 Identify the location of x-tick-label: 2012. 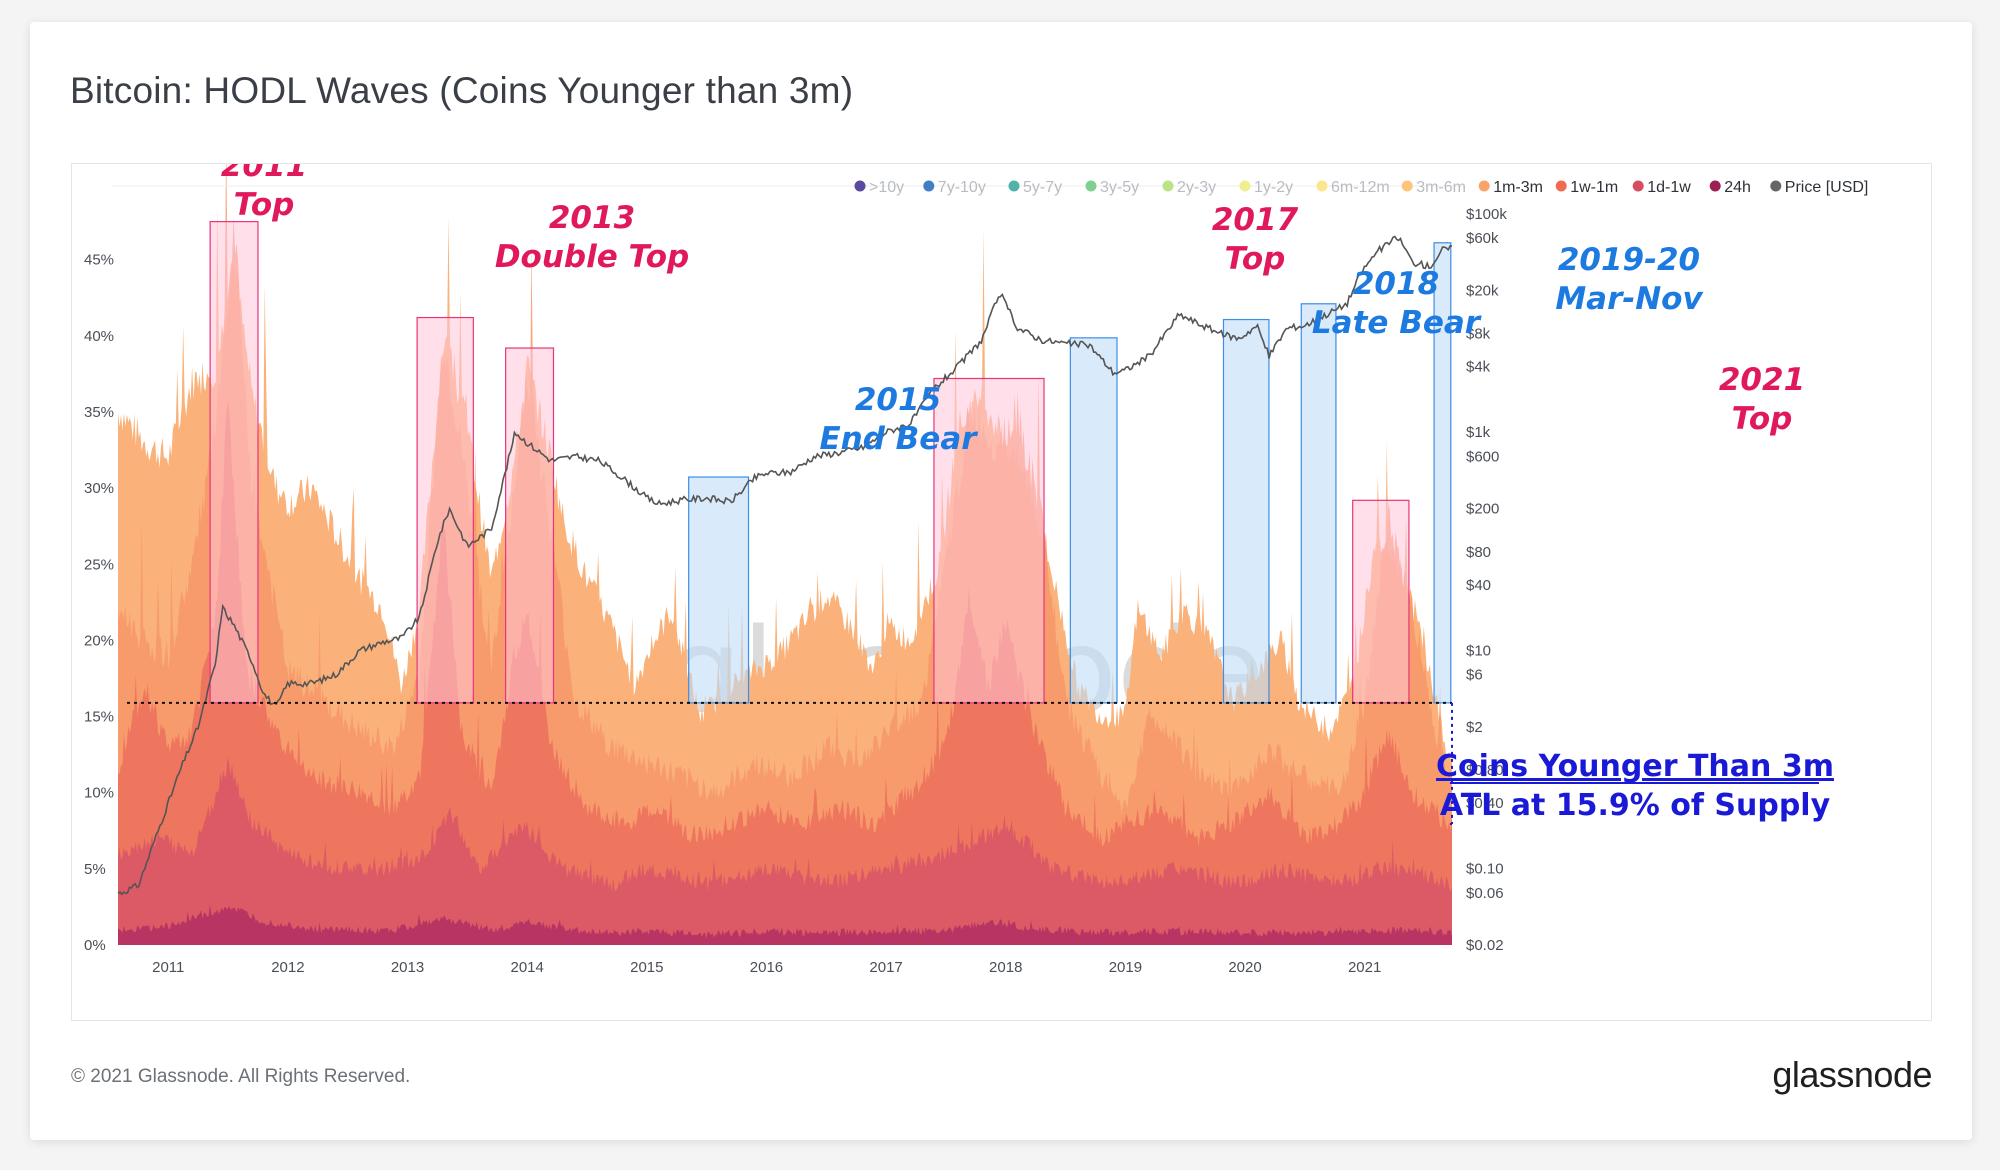
(287, 967).